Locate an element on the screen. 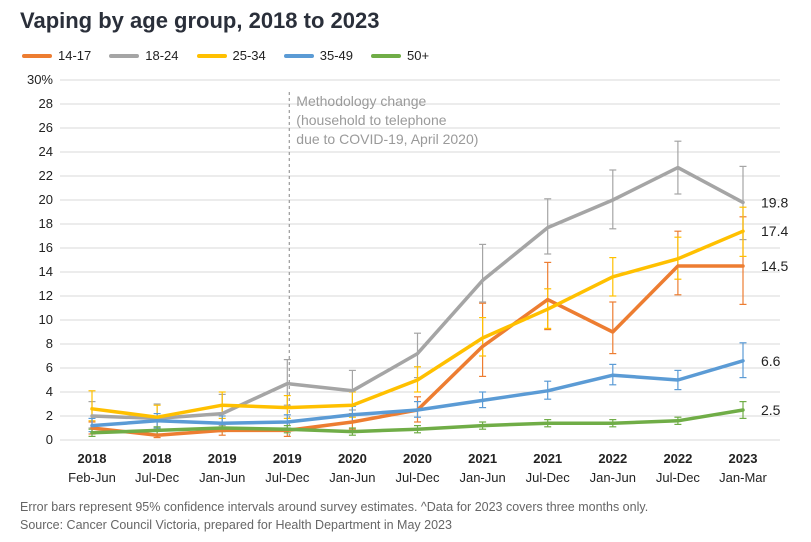 This screenshot has height=542, width=811. y-tick-label: 6 is located at coordinates (49, 367).